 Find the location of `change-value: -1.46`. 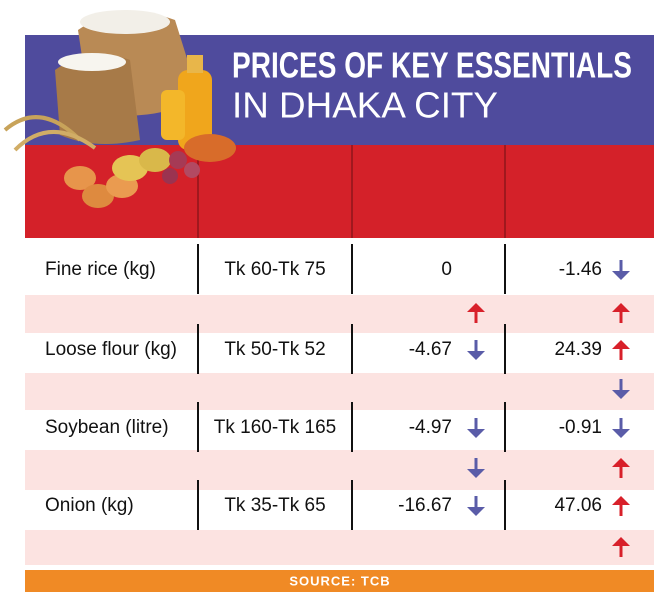

change-value: -1.46 is located at coordinates (580, 269).